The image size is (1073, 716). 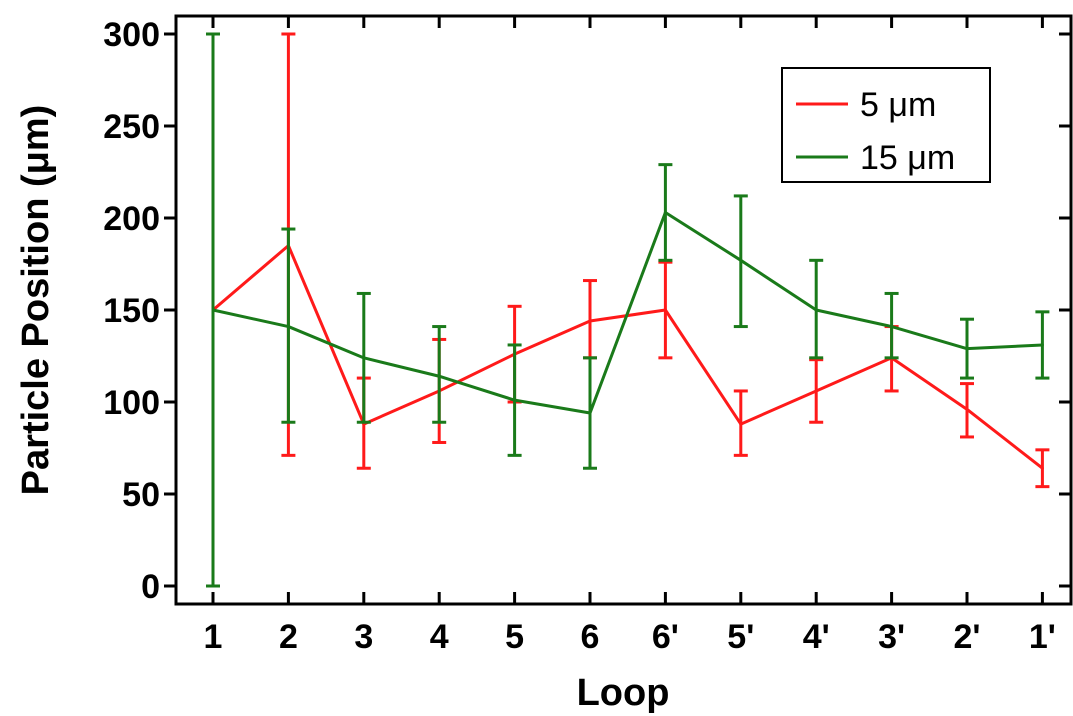 What do you see at coordinates (898, 105) in the screenshot?
I see `legend-label-5um: 5 μm` at bounding box center [898, 105].